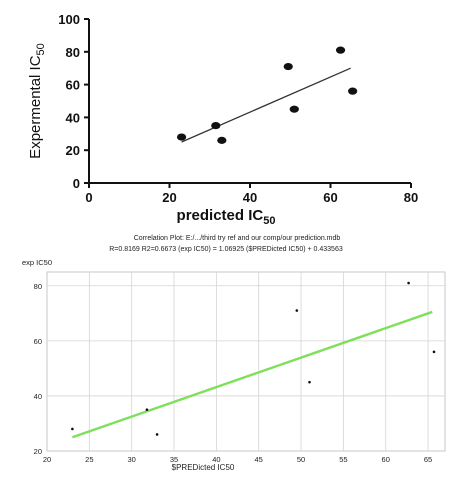  Describe the element at coordinates (203, 467) in the screenshot. I see `bottom-x-axis-label: $PREDicted IC50` at that location.